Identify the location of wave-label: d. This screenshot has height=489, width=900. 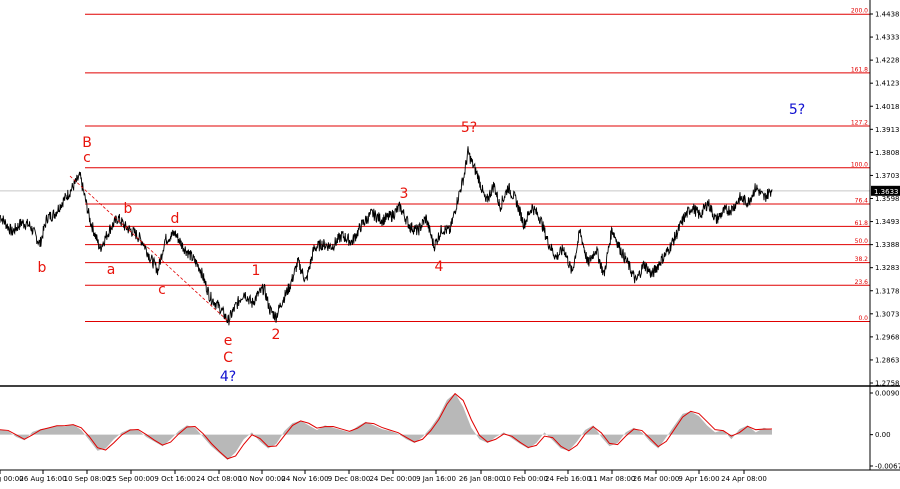
(175, 219).